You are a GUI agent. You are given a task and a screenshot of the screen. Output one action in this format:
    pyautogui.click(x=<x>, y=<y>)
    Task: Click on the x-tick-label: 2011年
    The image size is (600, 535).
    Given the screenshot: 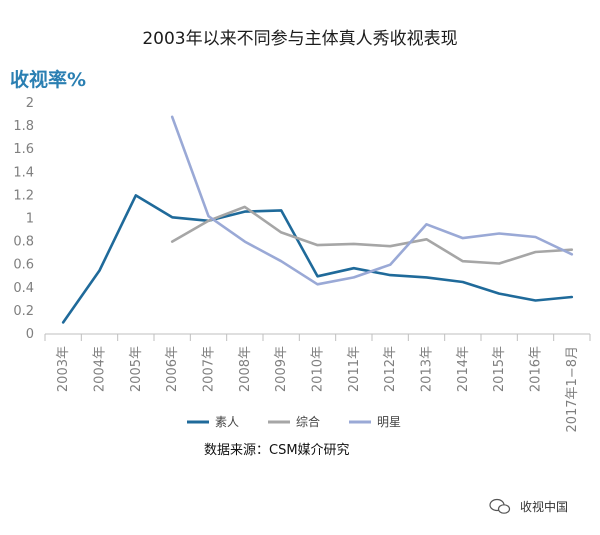 What is the action you would take?
    pyautogui.click(x=354, y=369)
    